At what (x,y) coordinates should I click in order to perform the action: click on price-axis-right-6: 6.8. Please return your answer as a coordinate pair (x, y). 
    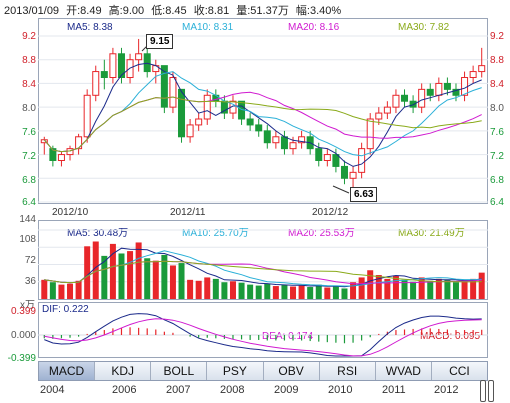
    Looking at the image, I should click on (497, 180).